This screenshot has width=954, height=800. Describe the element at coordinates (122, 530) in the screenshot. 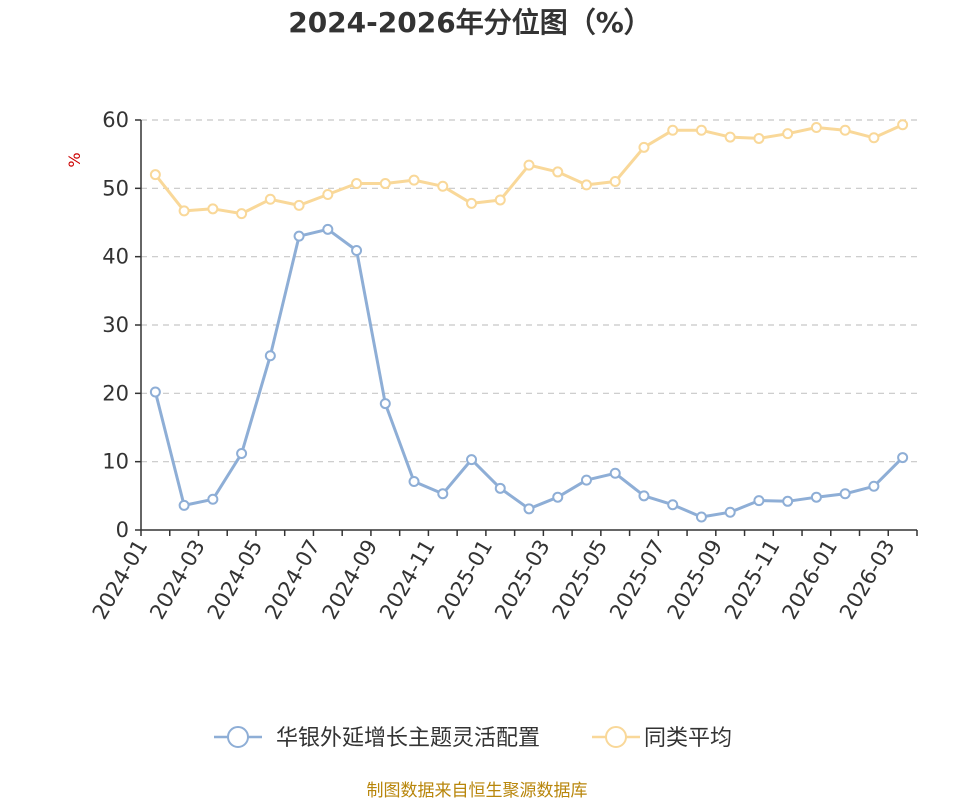

I see `y-tick-label: 0` at that location.